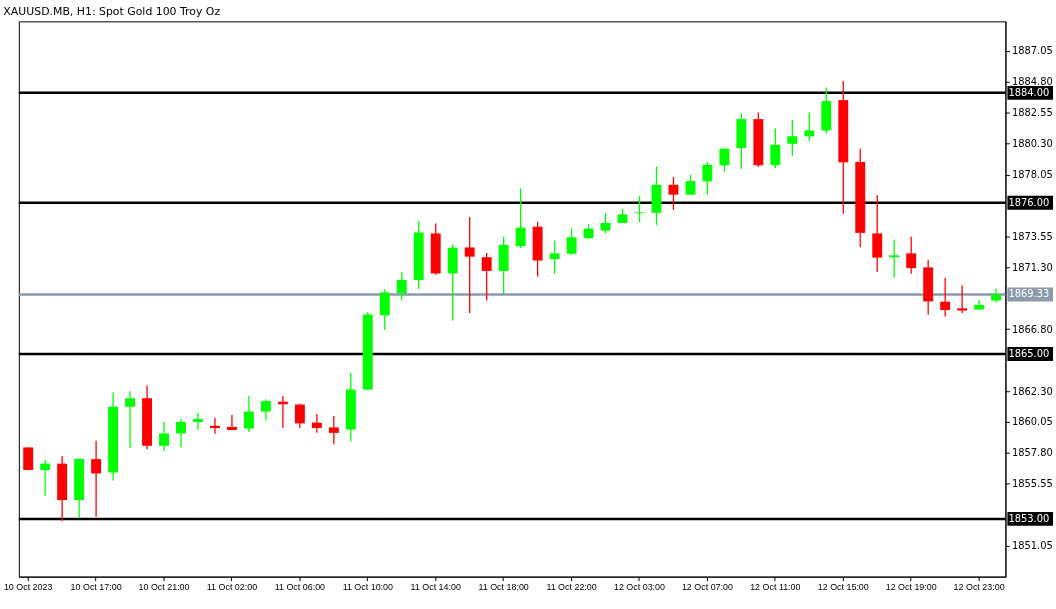  What do you see at coordinates (1032, 453) in the screenshot?
I see `y-tick-label: 1857.80` at bounding box center [1032, 453].